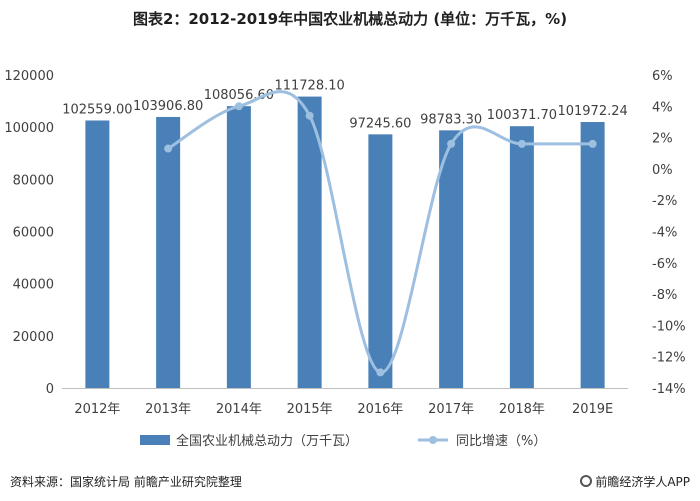  I want to click on x-tick-label: 2015年, so click(310, 409).